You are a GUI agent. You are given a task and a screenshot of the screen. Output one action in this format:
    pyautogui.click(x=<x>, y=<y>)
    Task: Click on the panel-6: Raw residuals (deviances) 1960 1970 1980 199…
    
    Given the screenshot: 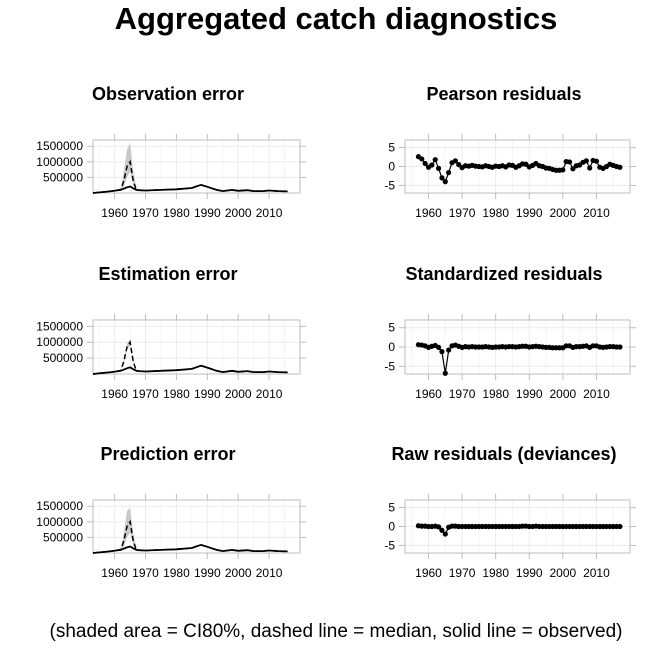 What is the action you would take?
    pyautogui.click(x=510, y=512)
    